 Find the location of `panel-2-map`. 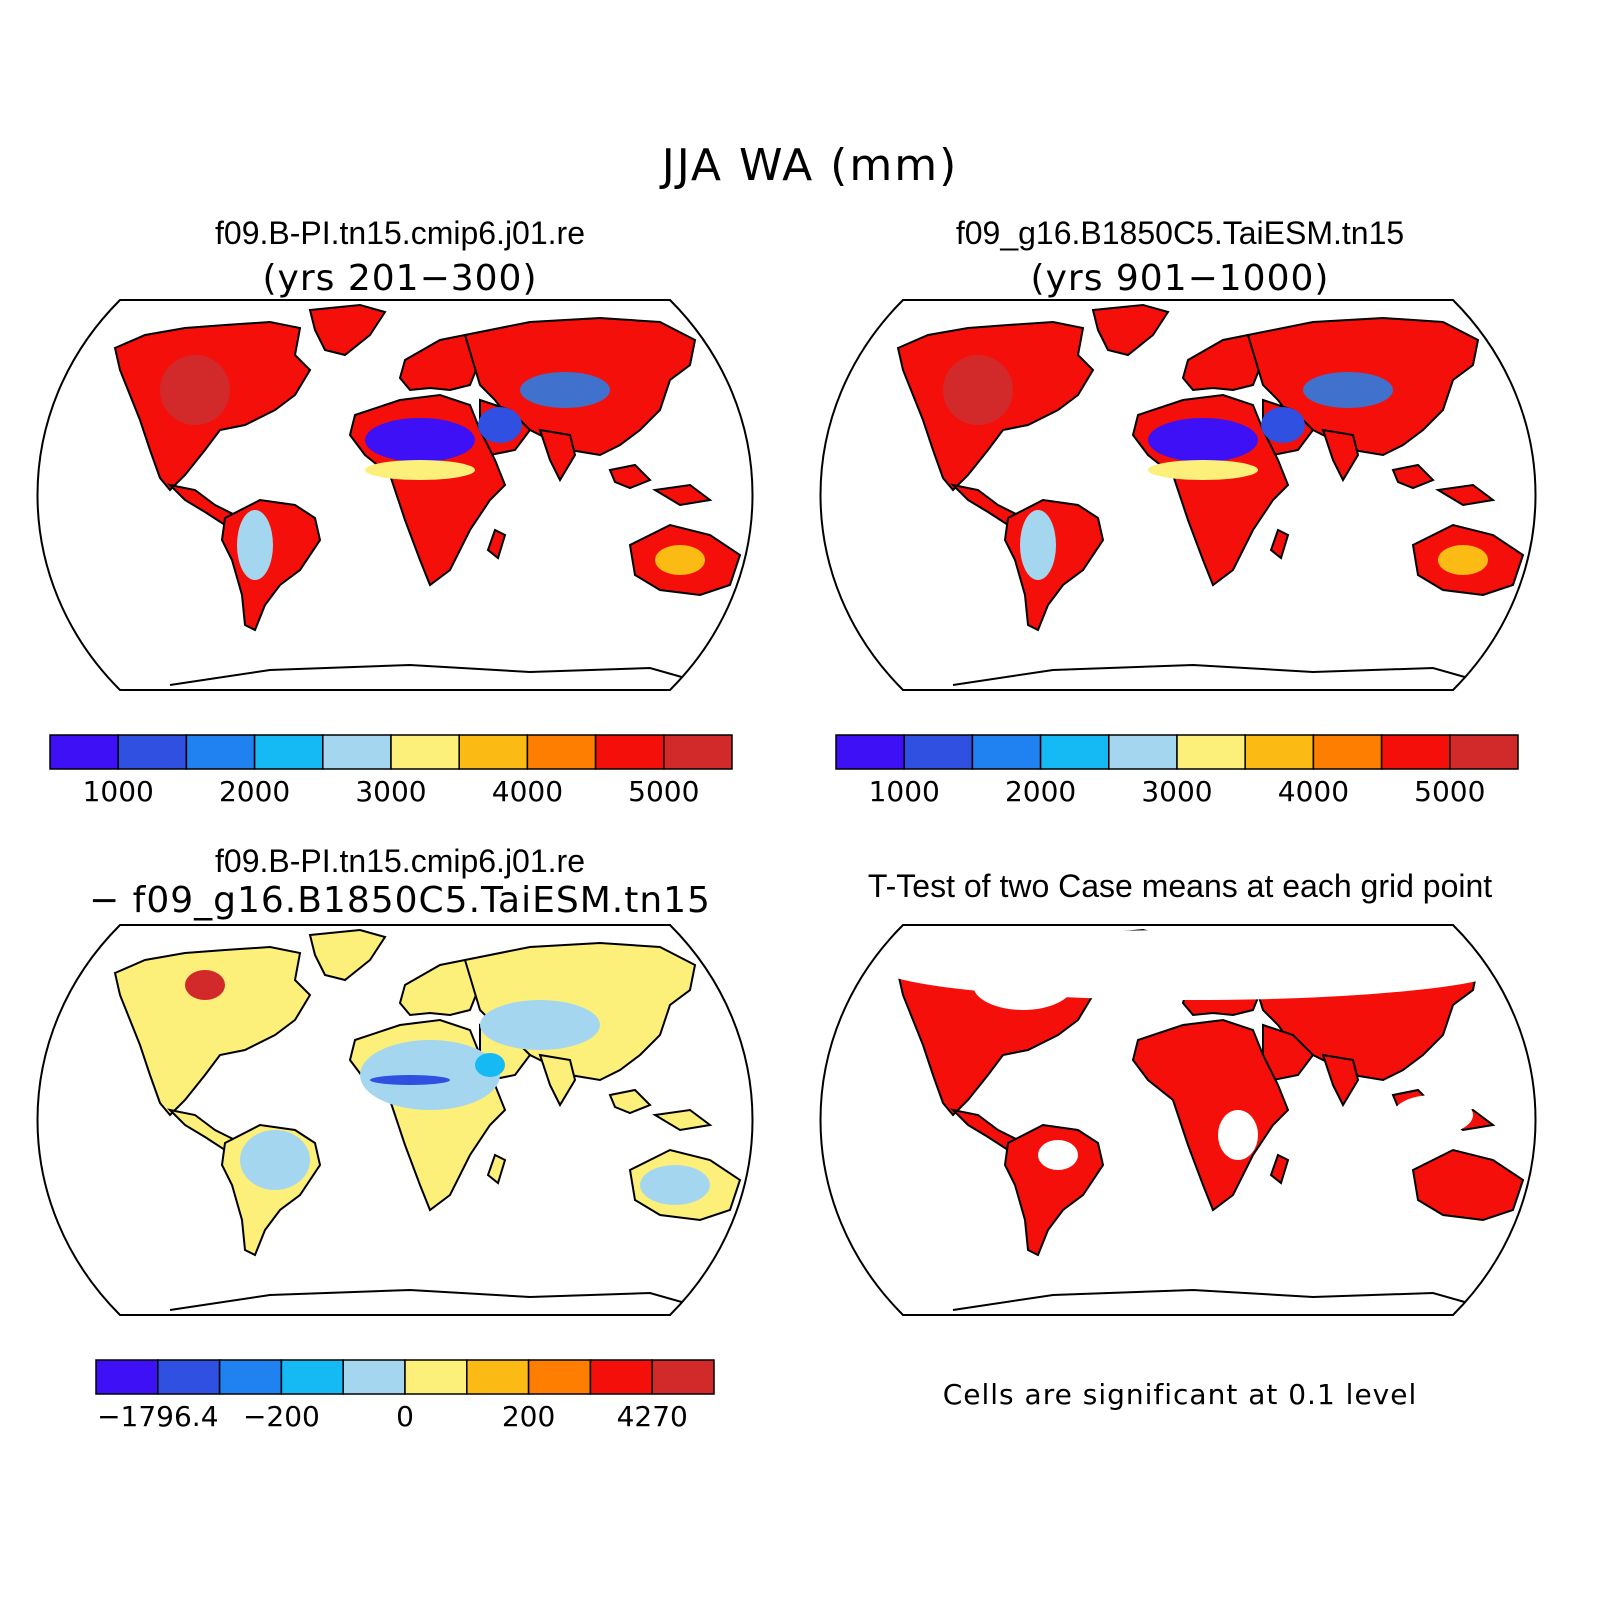

panel-2-map is located at coordinates (1178, 495).